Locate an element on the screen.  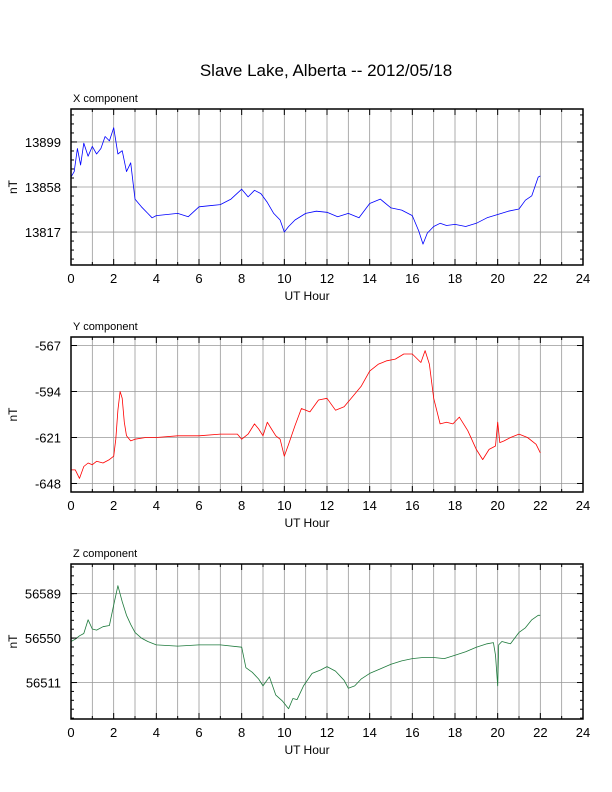
figure-title: Slave Lake, Alberta -- 2012/05/18 is located at coordinates (326, 70).